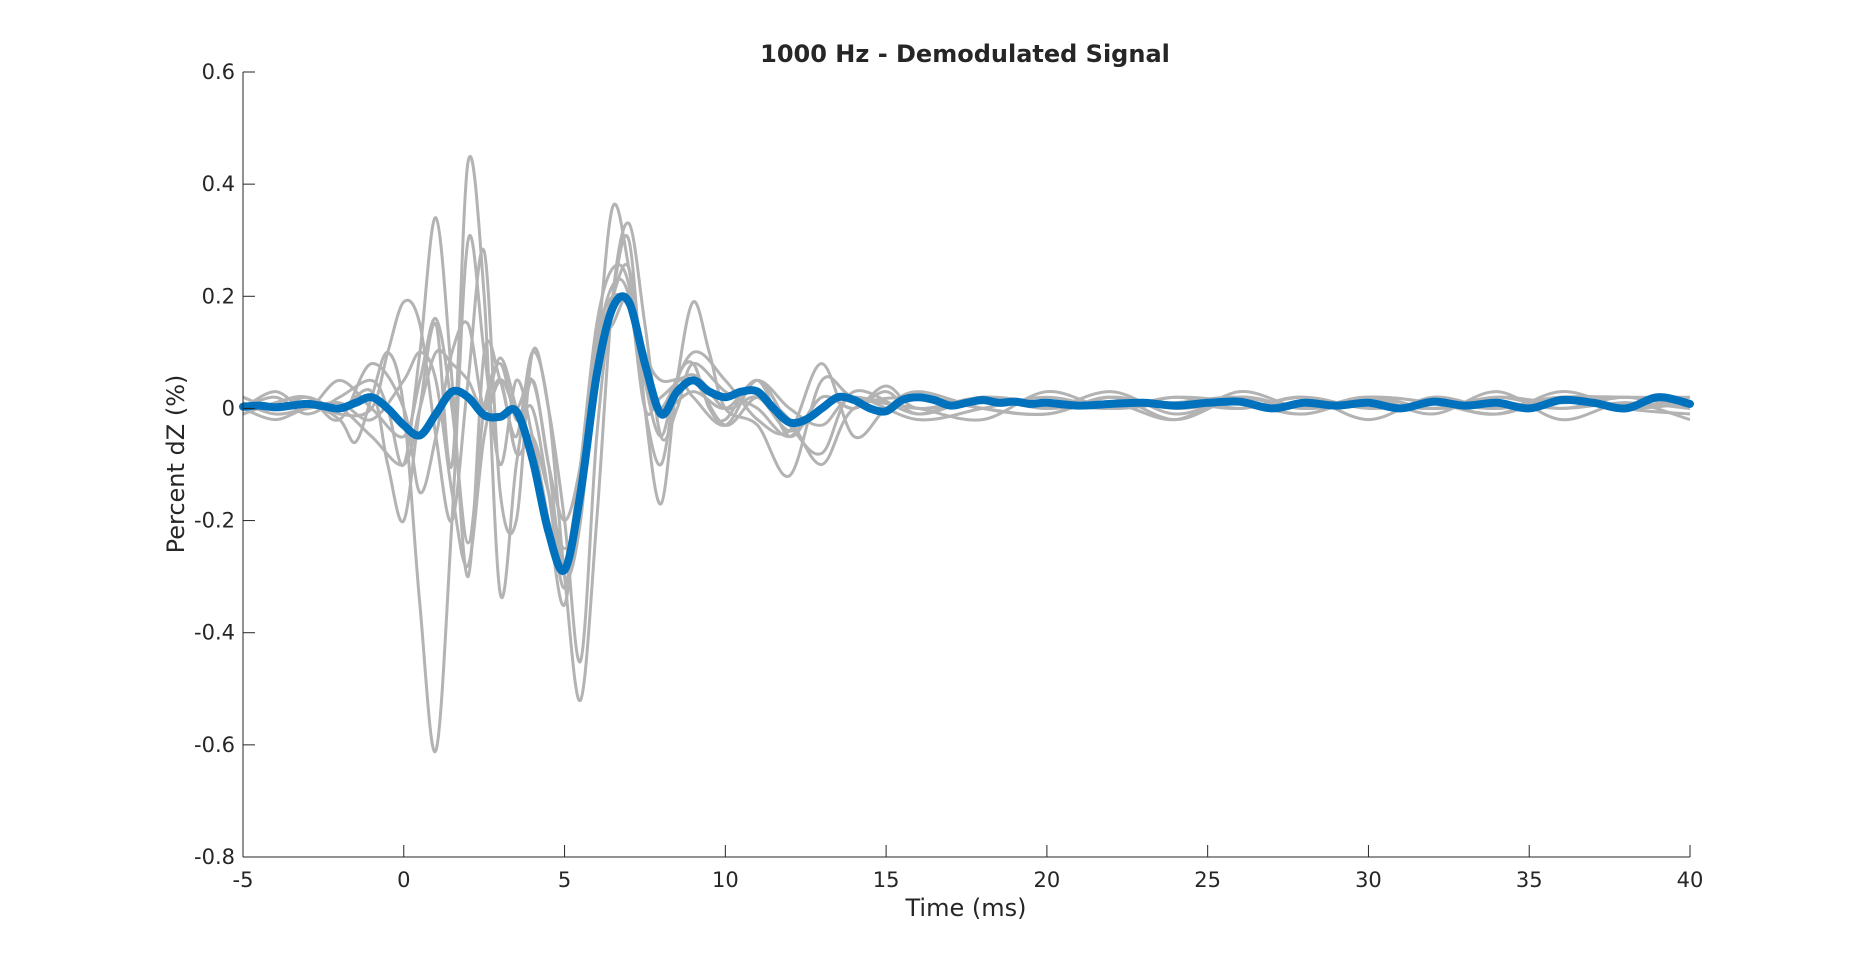 Image resolution: width=1855 pixels, height=962 pixels. What do you see at coordinates (176, 464) in the screenshot?
I see `y-axis-label: Percent dZ (%)` at bounding box center [176, 464].